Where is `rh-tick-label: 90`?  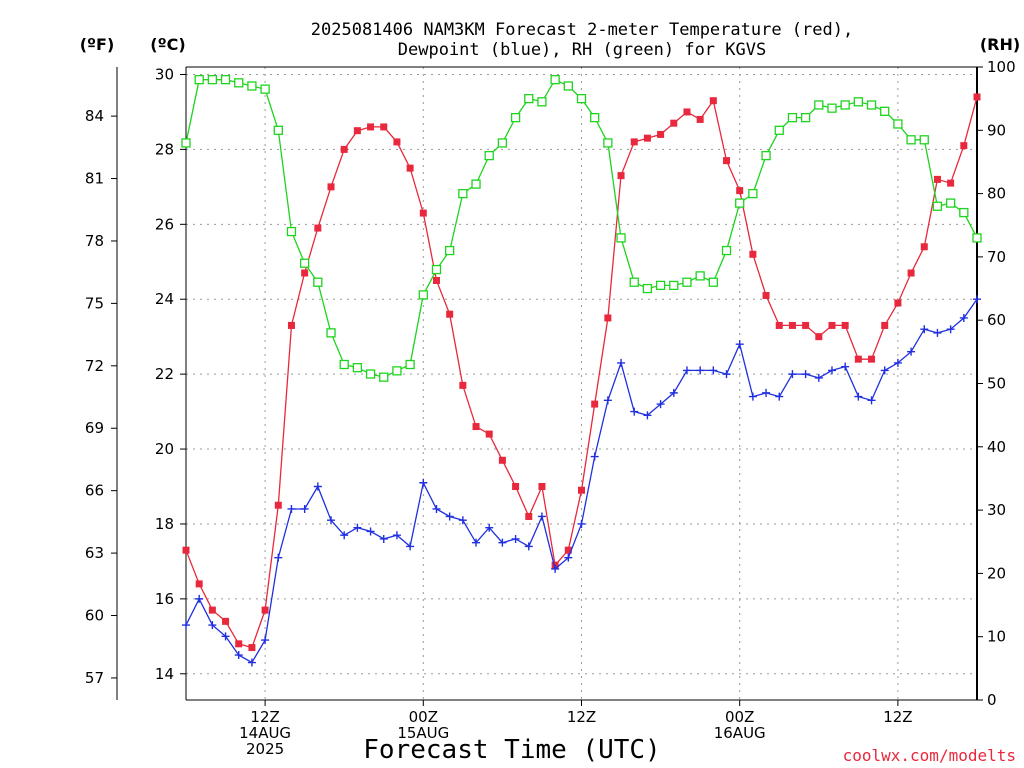 rh-tick-label: 90 is located at coordinates (996, 130).